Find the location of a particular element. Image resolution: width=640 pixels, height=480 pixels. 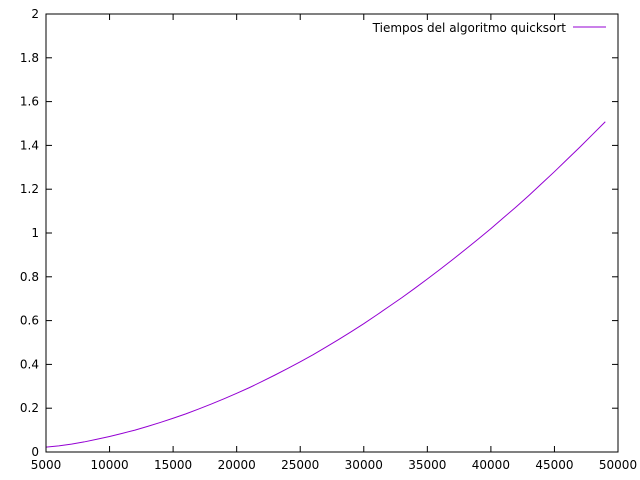

x-tick-label: 20000 is located at coordinates (237, 465).